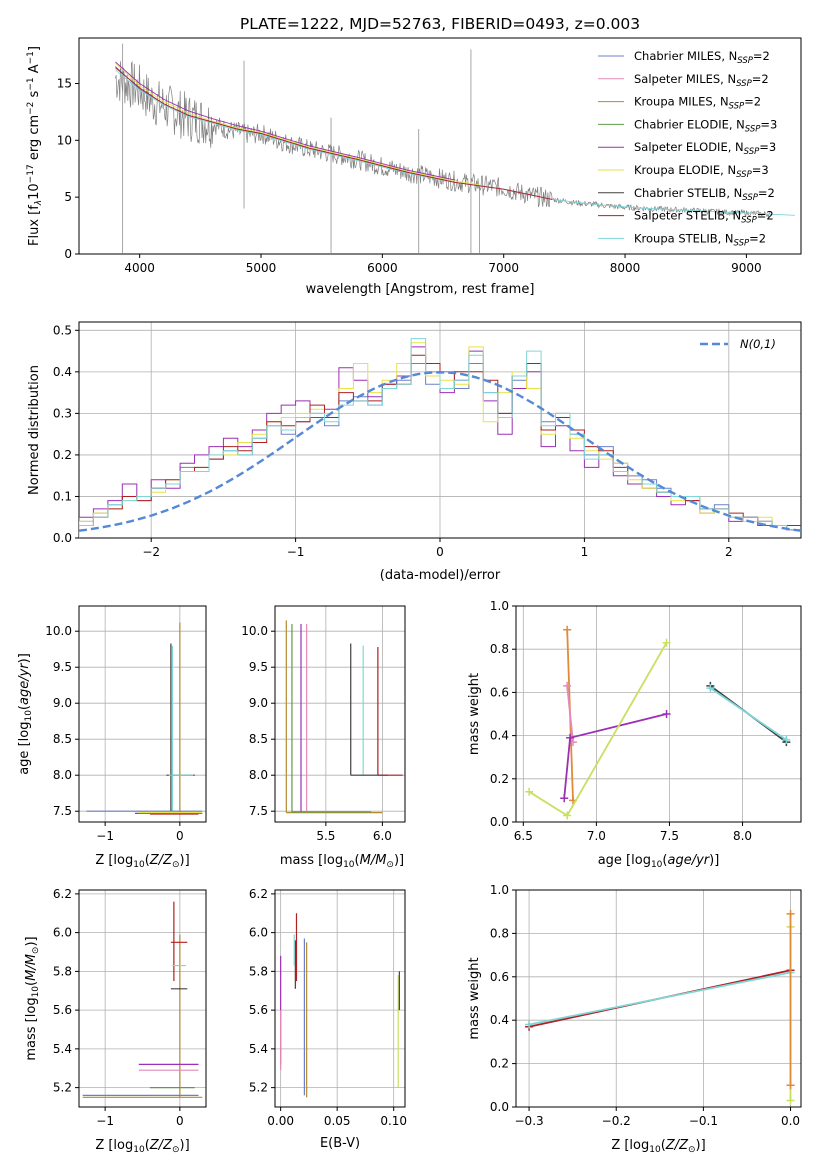 Image resolution: width=819 pixels, height=1170 pixels. I want to click on x-tick-label: 5000, so click(261, 268).